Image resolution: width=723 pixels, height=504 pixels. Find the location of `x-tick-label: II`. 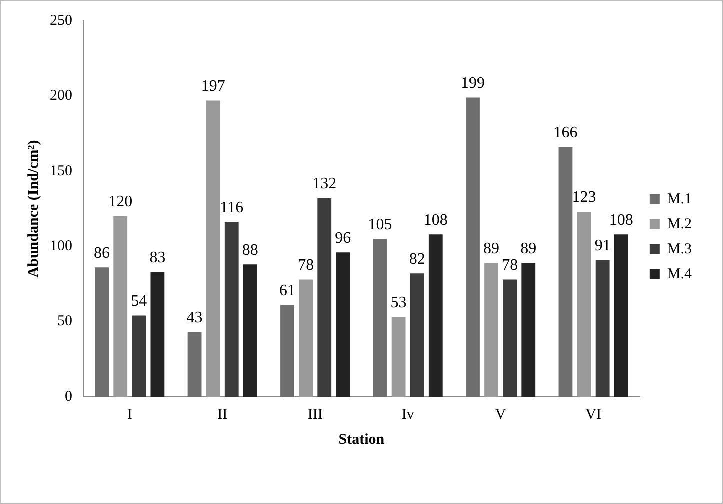

x-tick-label: II is located at coordinates (223, 414).